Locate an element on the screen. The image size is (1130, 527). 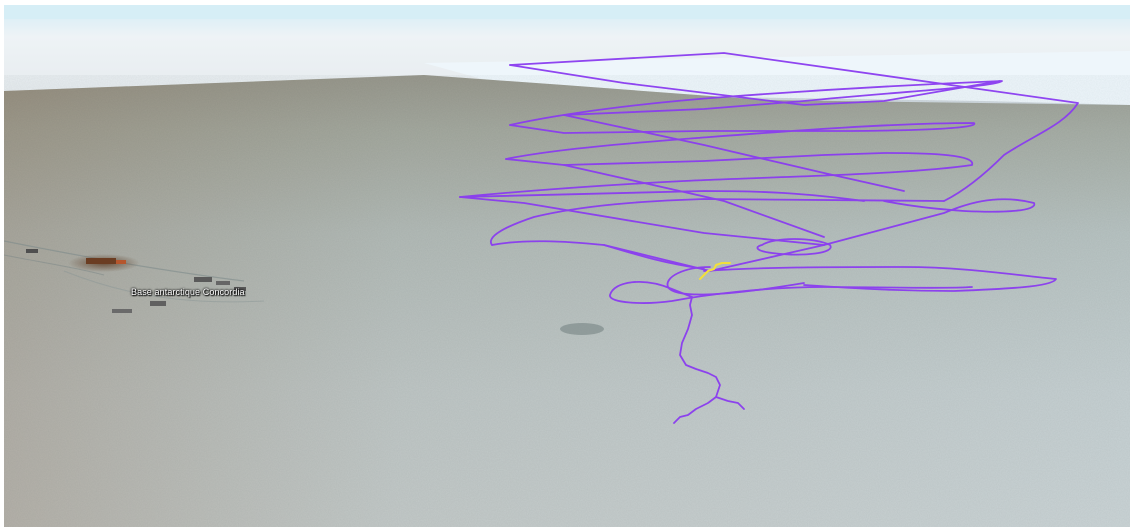
station-buildings-icon is located at coordinates (136, 281).